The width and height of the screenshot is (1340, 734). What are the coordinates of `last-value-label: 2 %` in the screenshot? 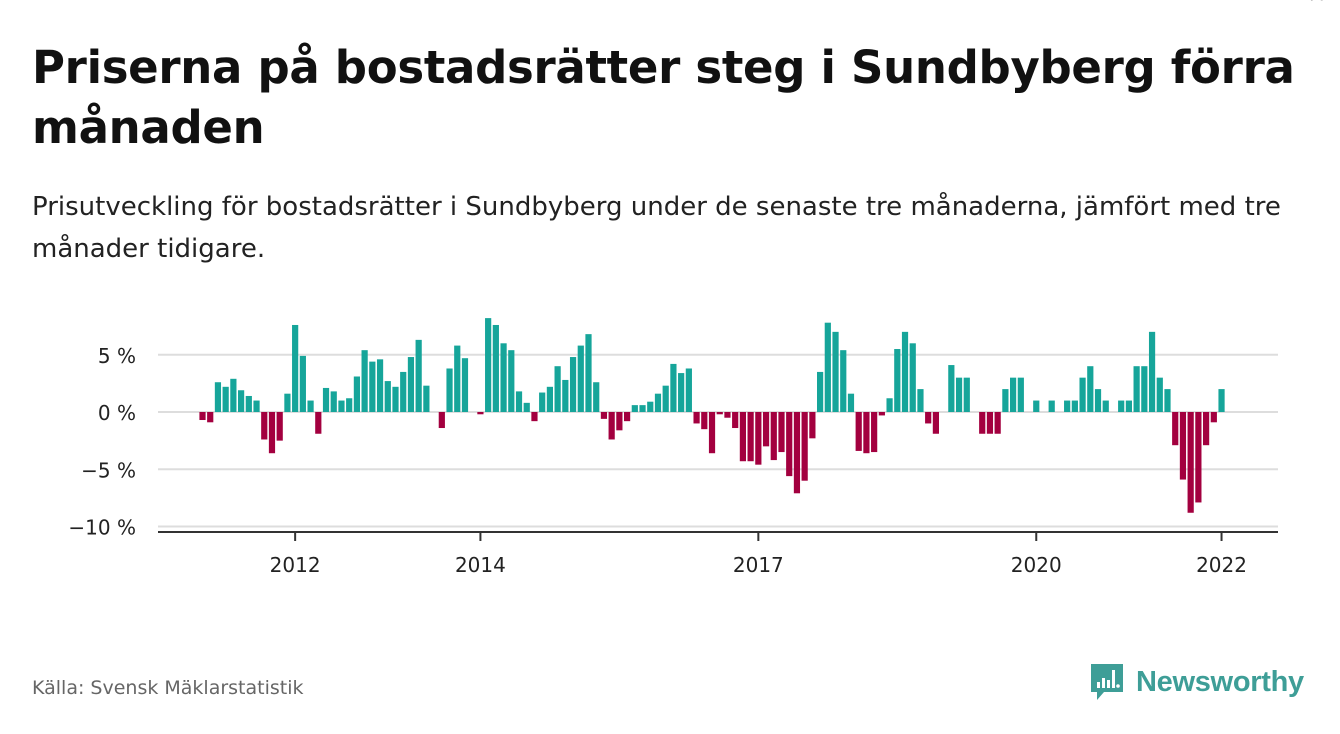 It's located at (1306, 2).